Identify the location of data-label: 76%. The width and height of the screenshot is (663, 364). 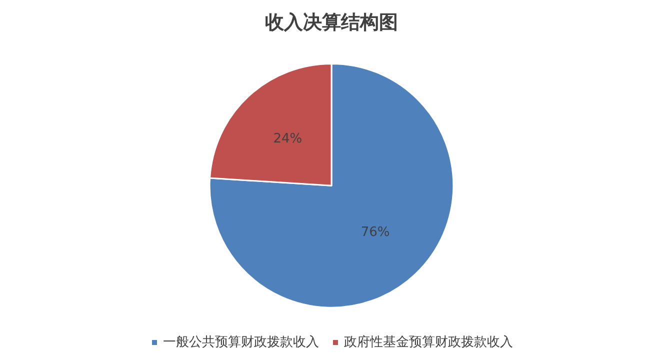
(375, 232).